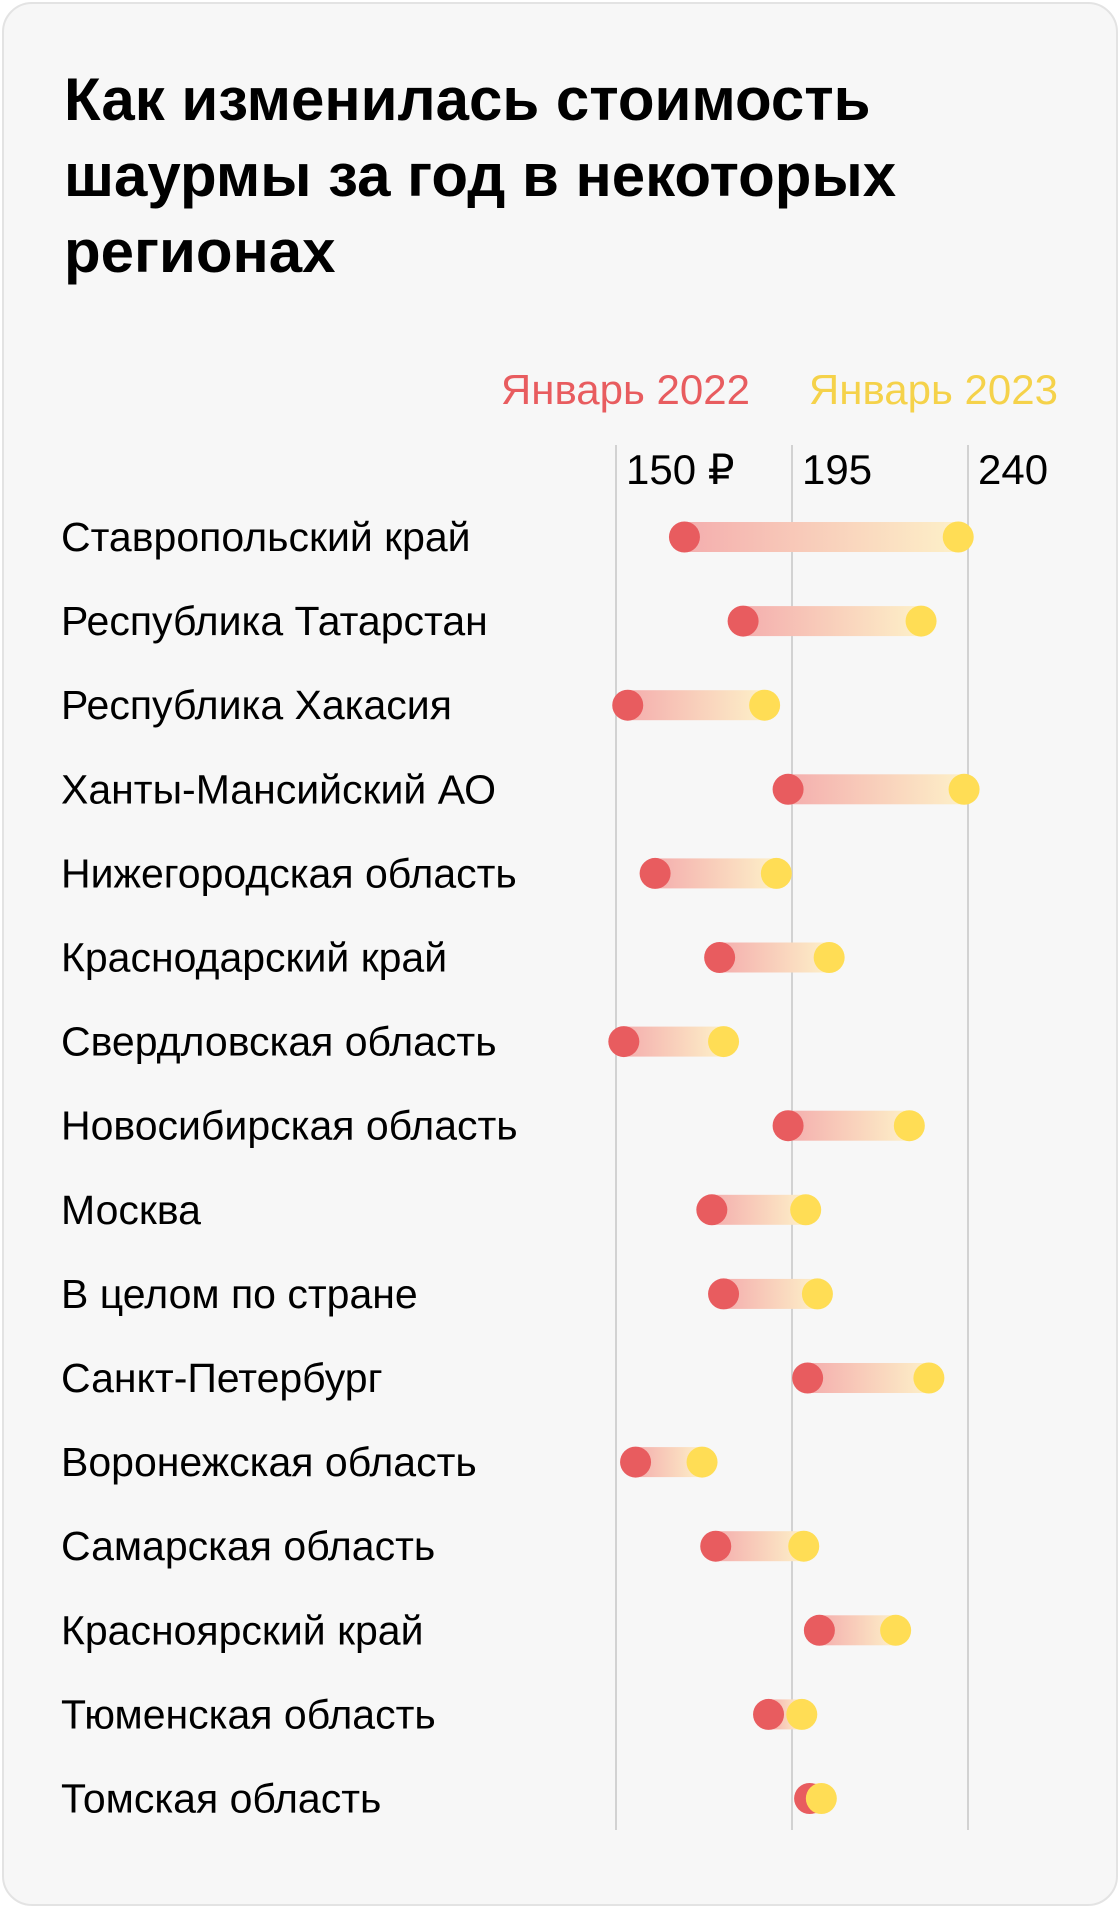  I want to click on legend-item-jan-2022: Январь 2022, so click(625, 389).